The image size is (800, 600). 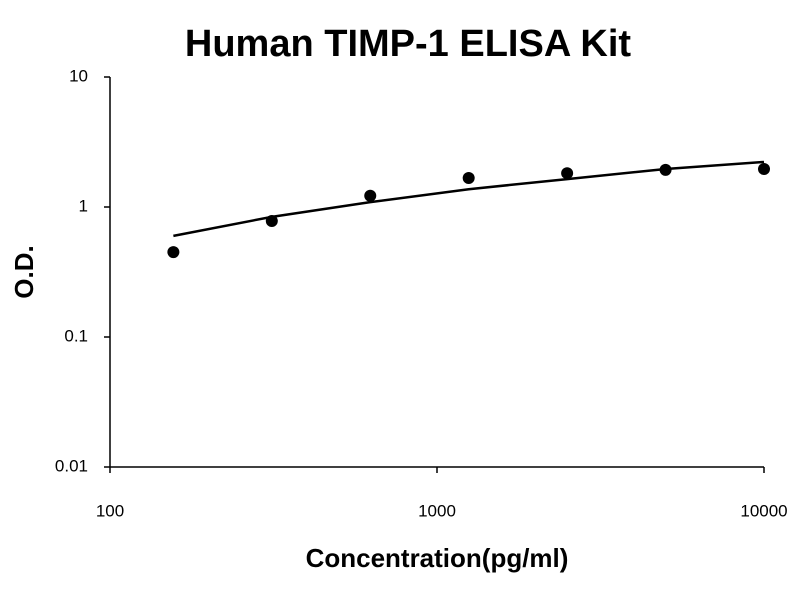 What do you see at coordinates (78, 75) in the screenshot?
I see `y-tick-label: 10` at bounding box center [78, 75].